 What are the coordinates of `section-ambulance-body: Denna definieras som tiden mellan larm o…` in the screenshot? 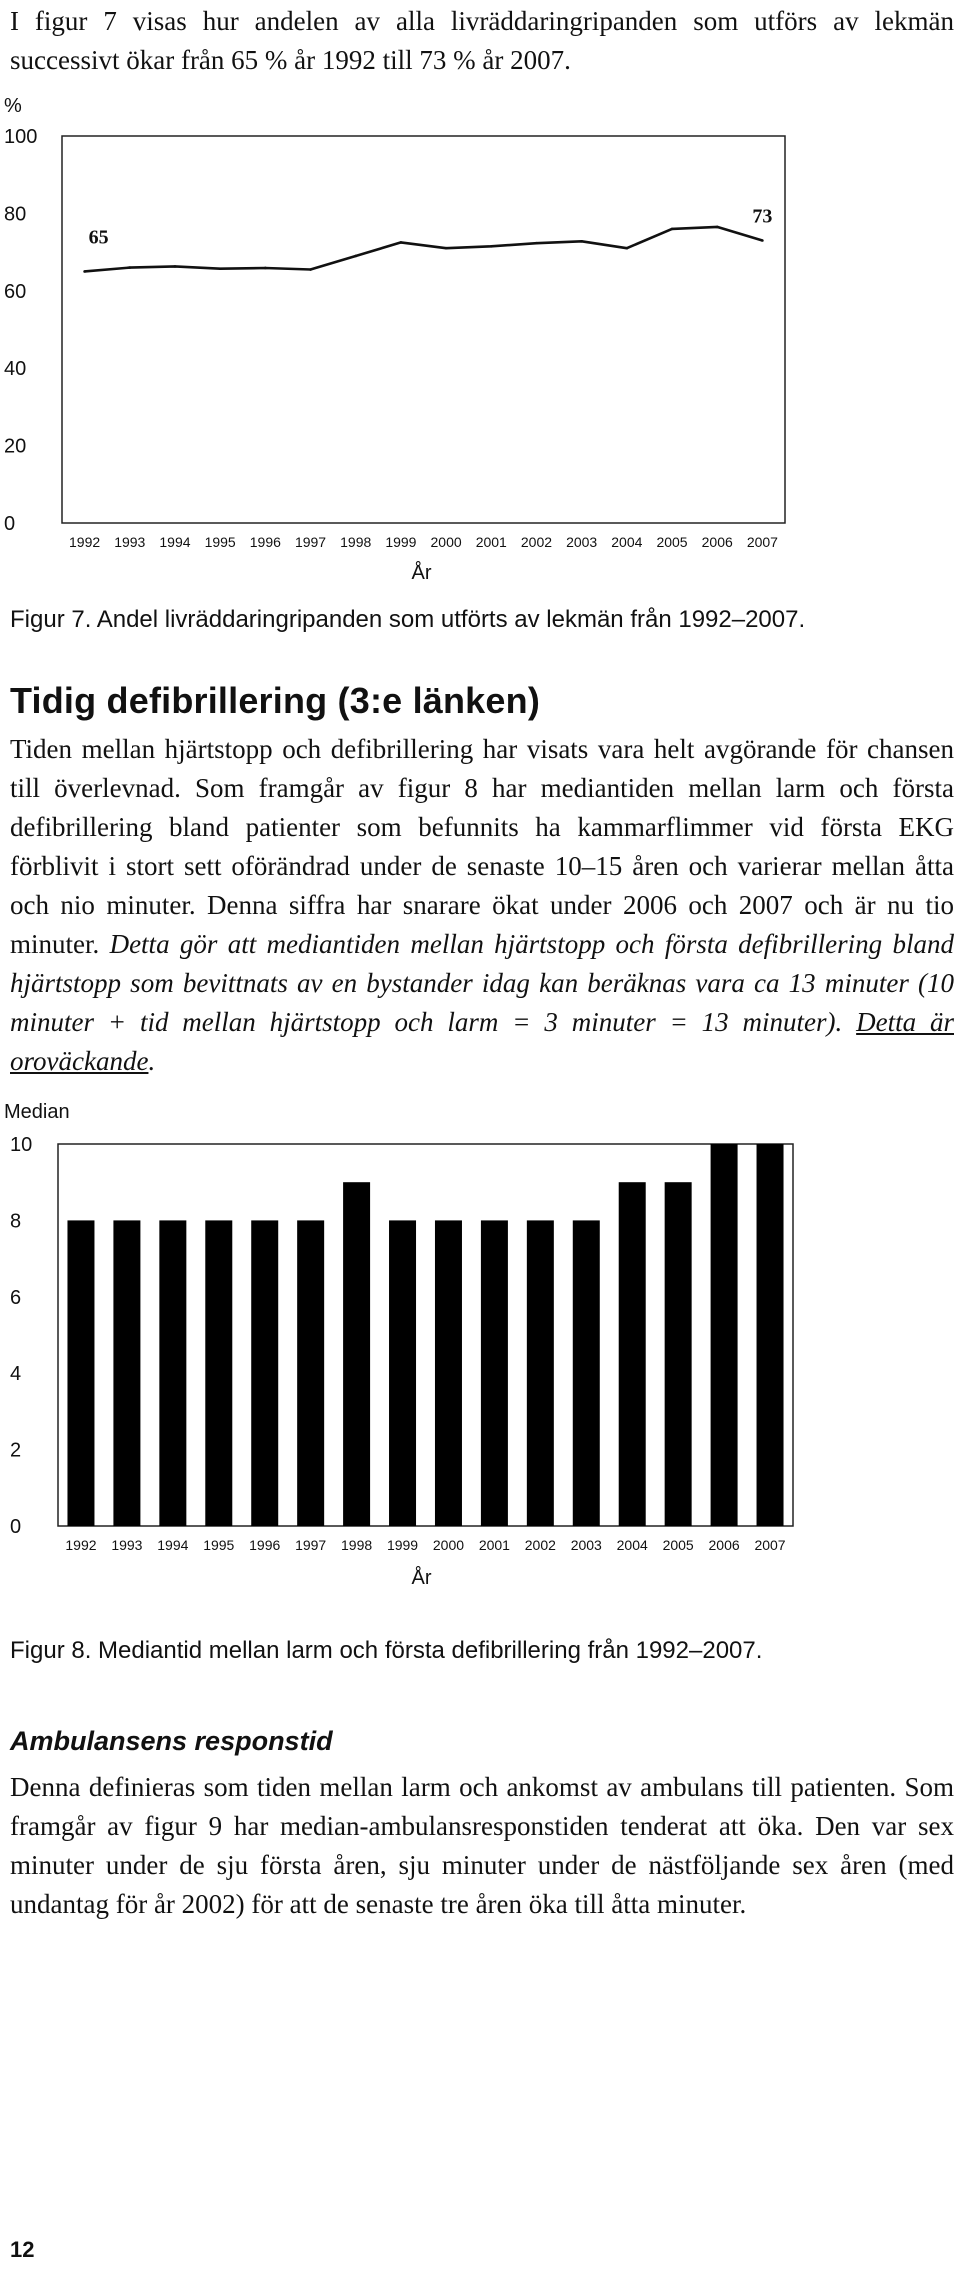 It's located at (482, 1846).